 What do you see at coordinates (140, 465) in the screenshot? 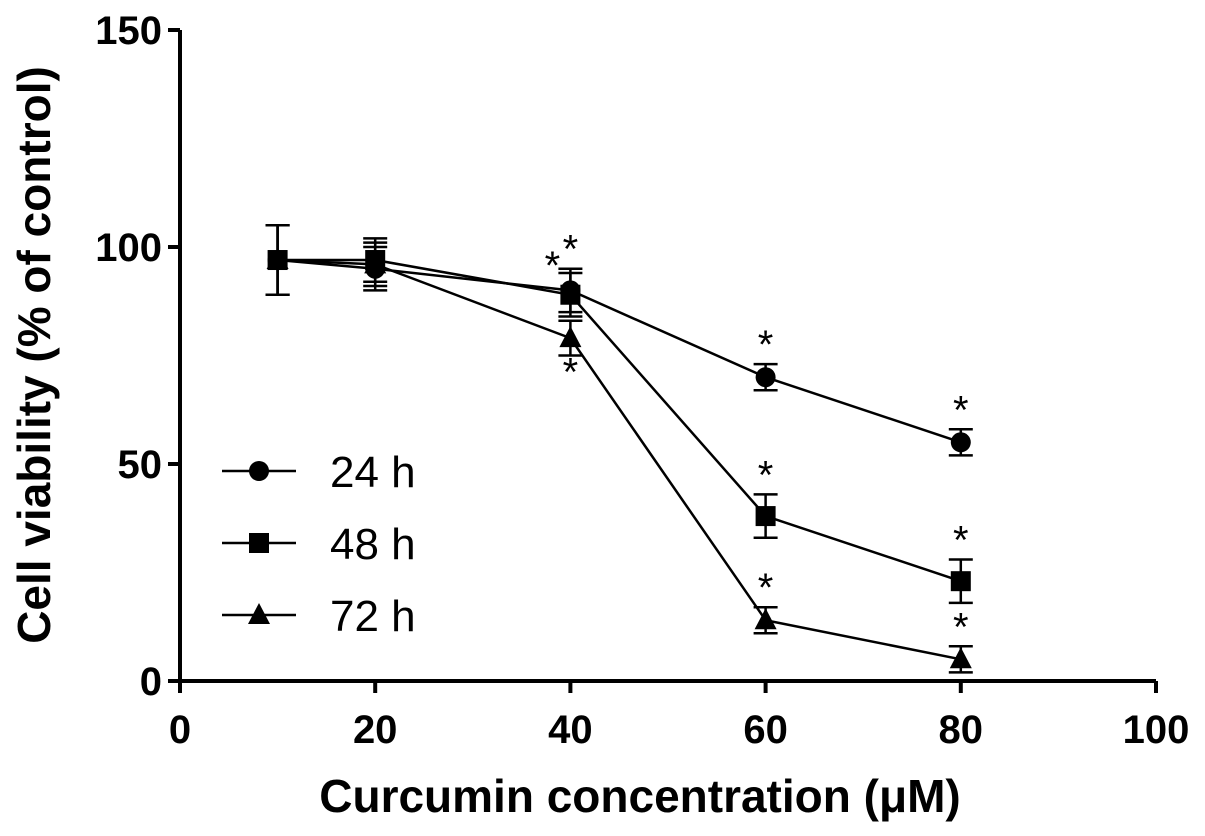
I see `y-tick-label: 50` at bounding box center [140, 465].